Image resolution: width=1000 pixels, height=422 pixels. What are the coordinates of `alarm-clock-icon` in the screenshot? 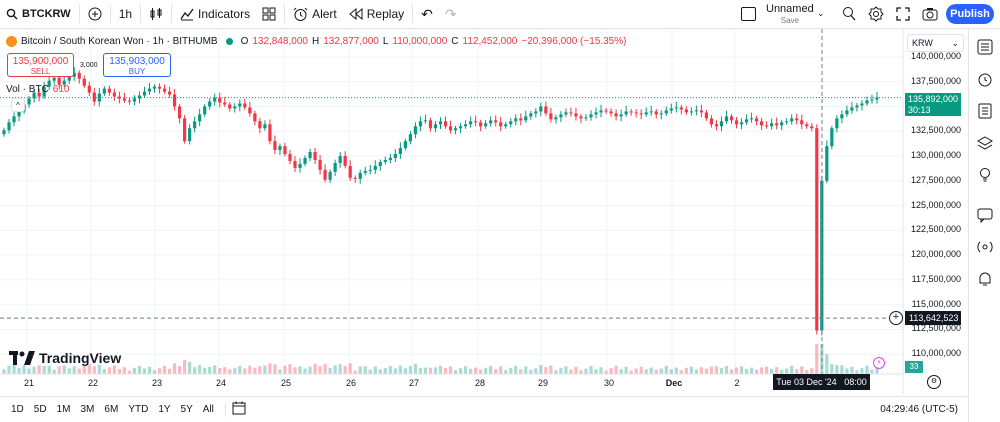 It's located at (984, 80).